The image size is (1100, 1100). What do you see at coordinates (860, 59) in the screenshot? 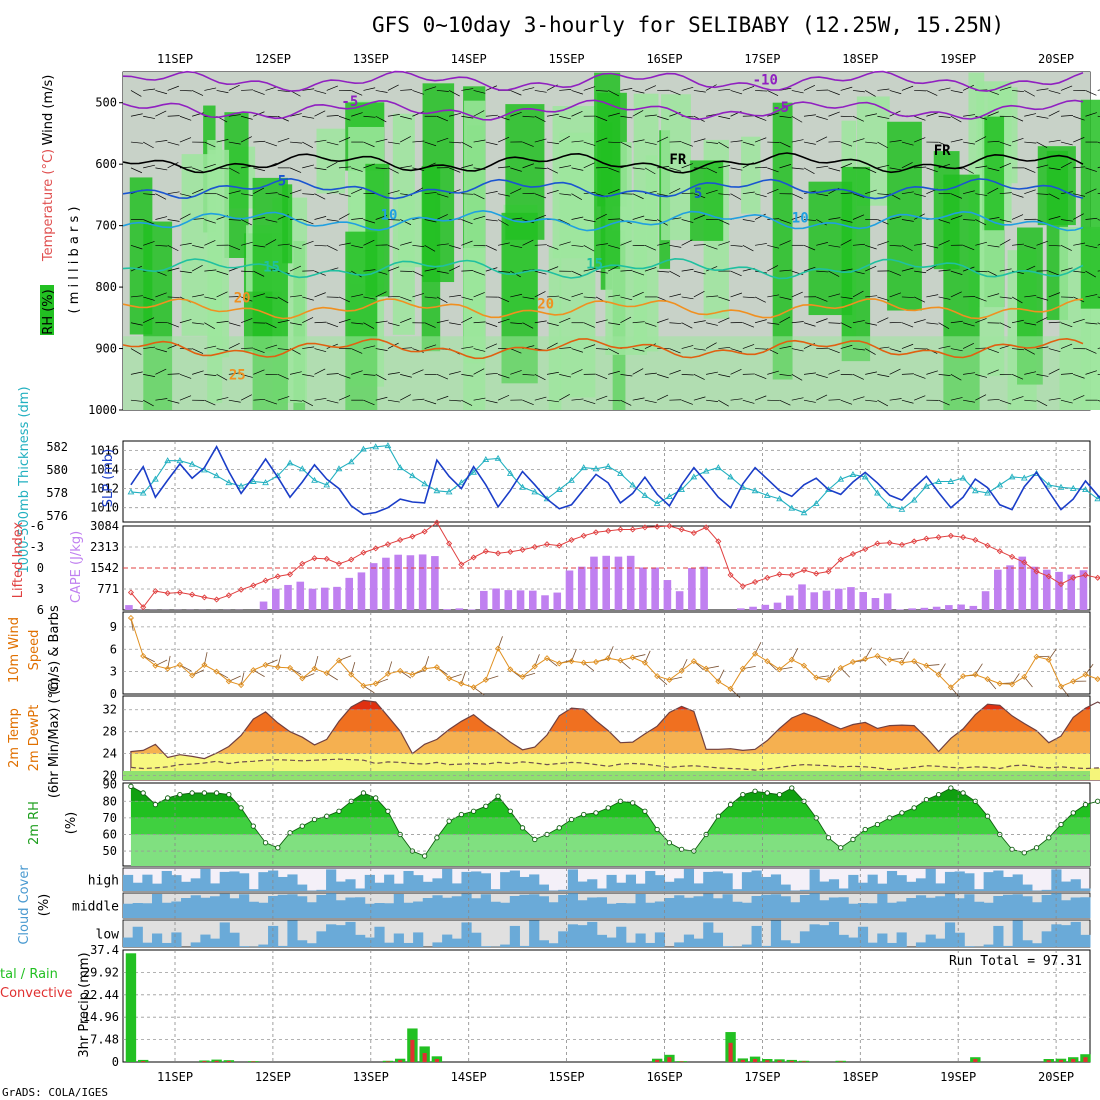
I see `top-date-label: 18SEP` at bounding box center [860, 59].